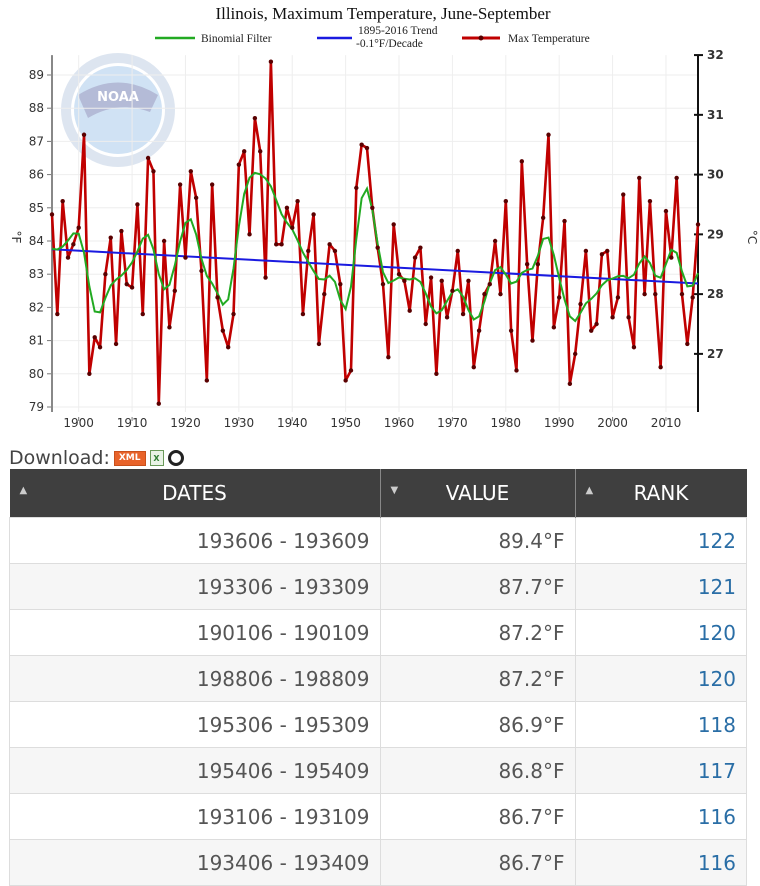 This screenshot has height=886, width=760. What do you see at coordinates (195, 493) in the screenshot?
I see `column-header-dates: ▲︎ DATES` at bounding box center [195, 493].